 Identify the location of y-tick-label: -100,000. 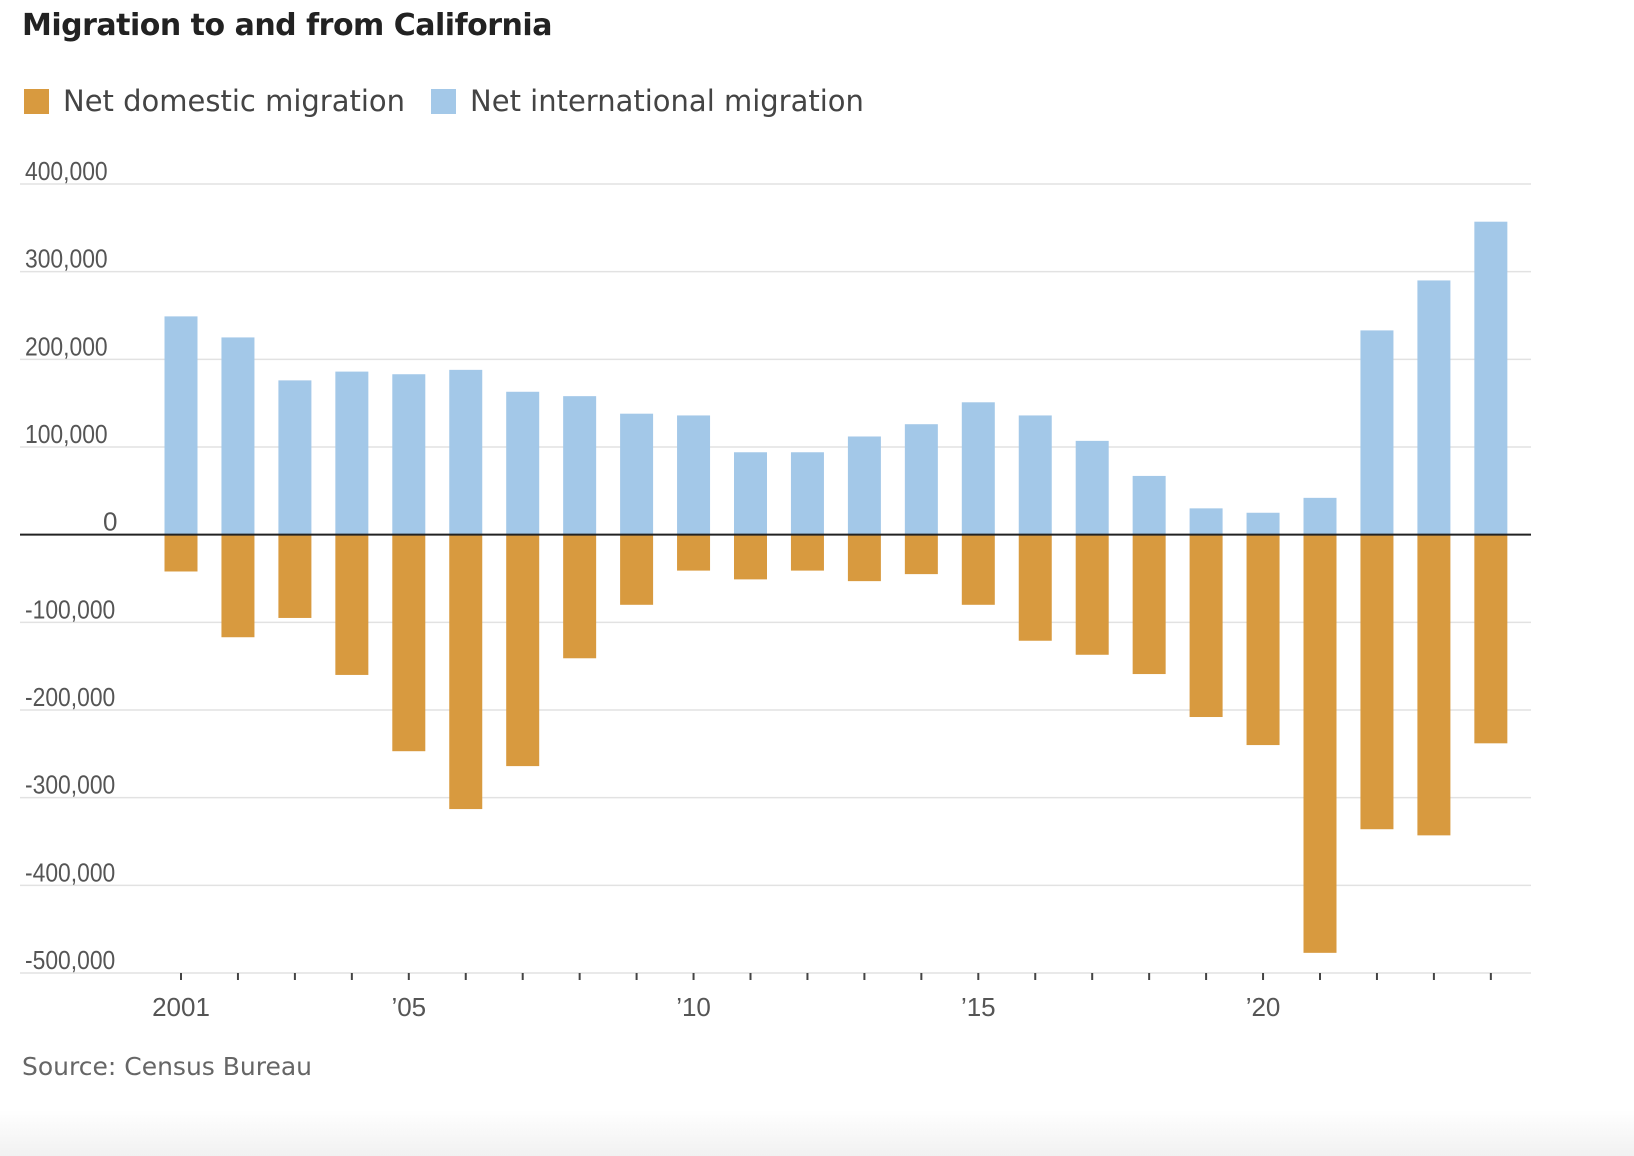
(70, 610).